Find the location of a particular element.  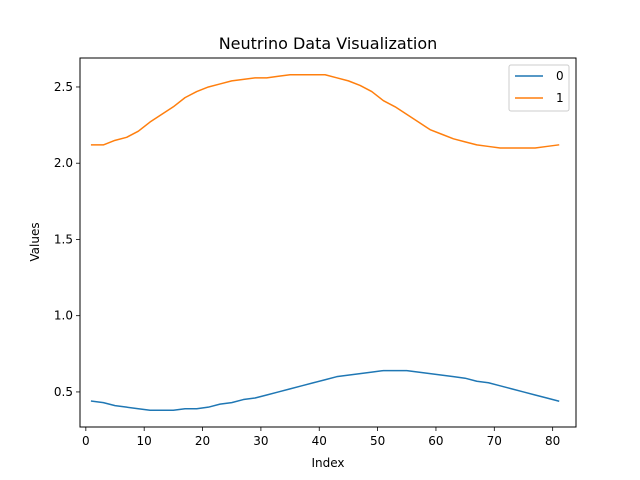

x-tick-label: 50 is located at coordinates (377, 441).